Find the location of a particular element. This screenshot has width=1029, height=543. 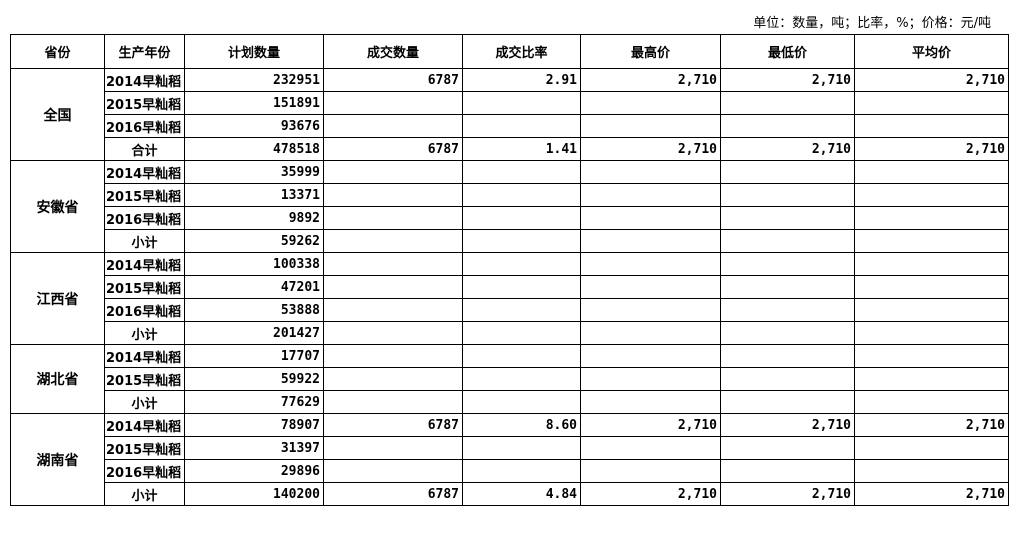

province-cell: 全国 is located at coordinates (57, 114).